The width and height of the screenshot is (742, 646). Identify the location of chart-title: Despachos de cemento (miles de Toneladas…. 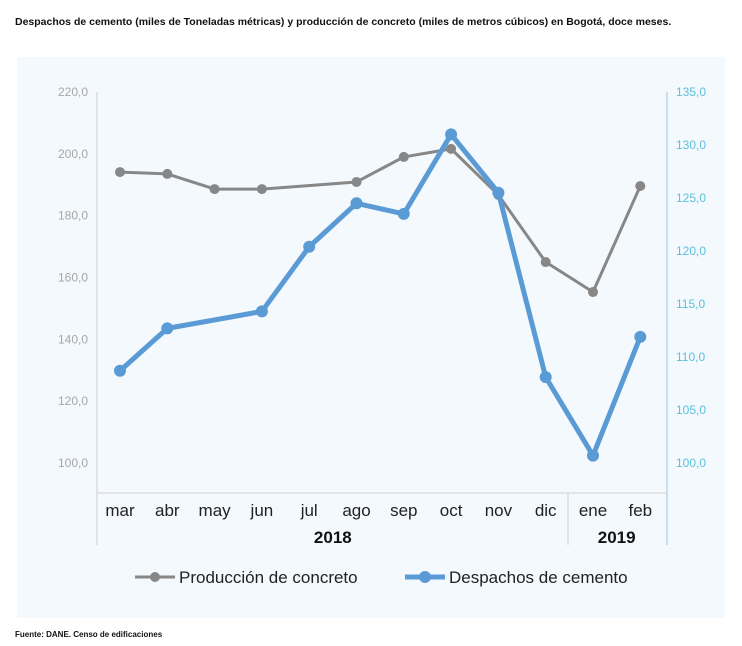
(343, 22).